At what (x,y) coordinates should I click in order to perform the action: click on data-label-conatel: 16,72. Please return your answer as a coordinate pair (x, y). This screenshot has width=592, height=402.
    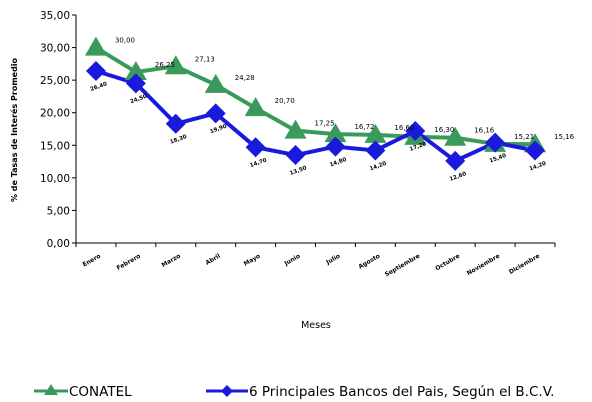
    Looking at the image, I should click on (364, 127).